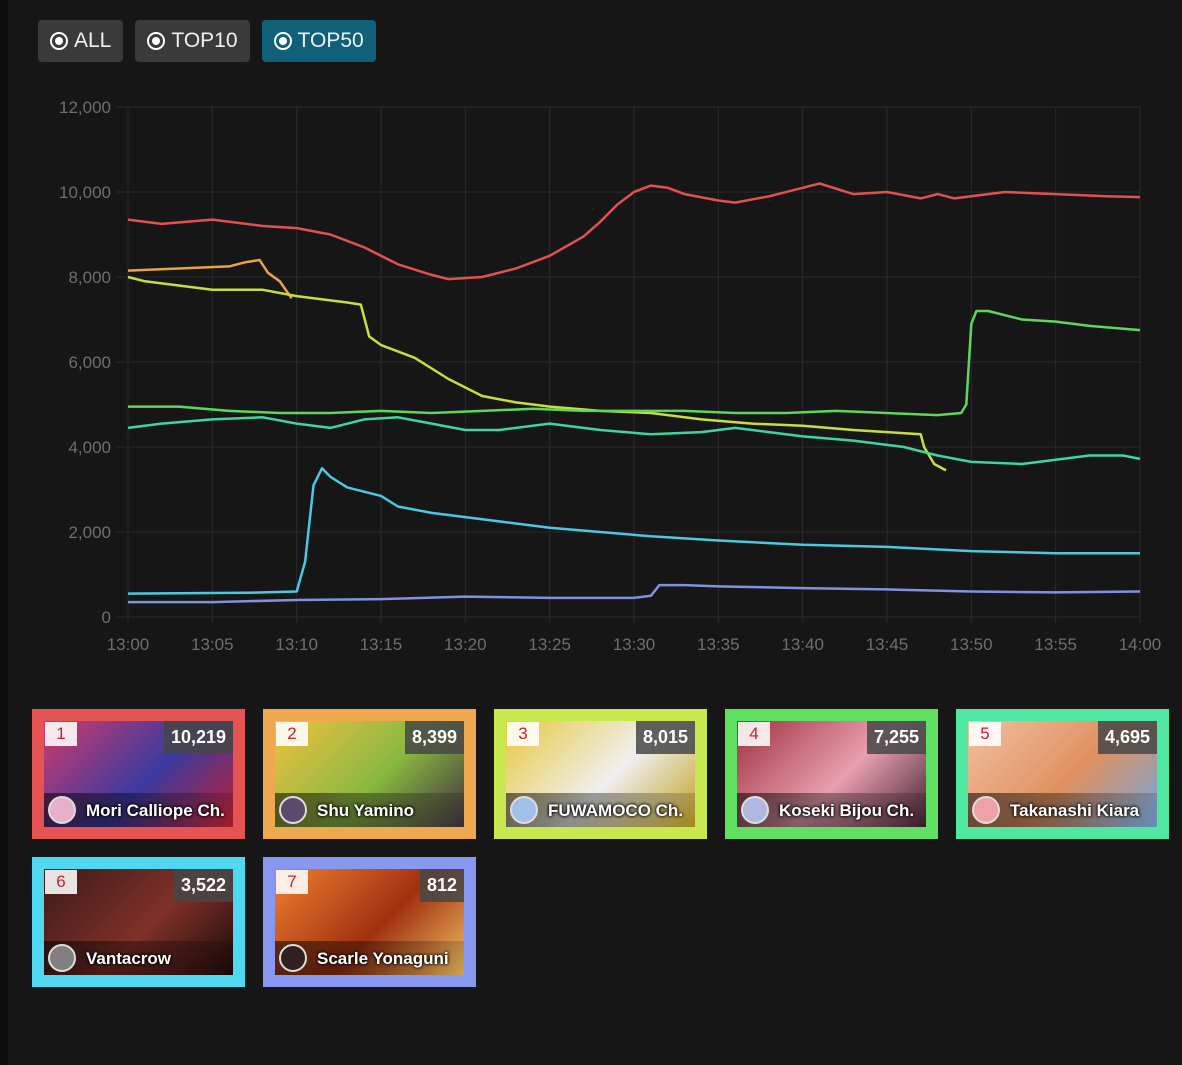 The image size is (1182, 1065). I want to click on channel-name: Shu Yamino, so click(365, 810).